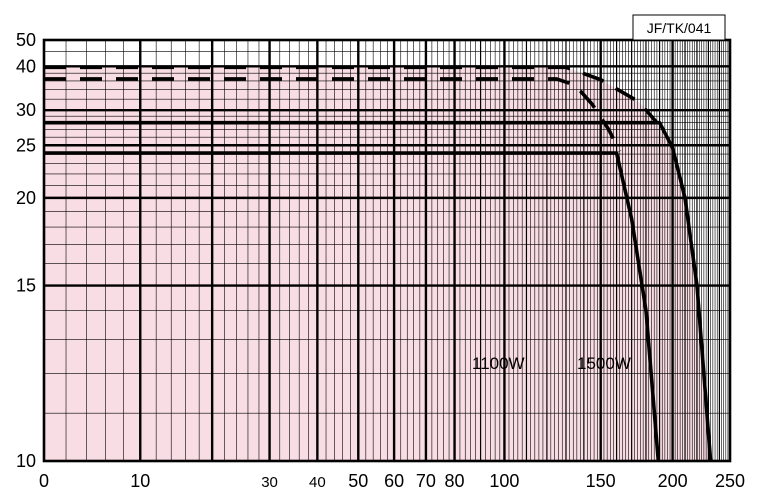  What do you see at coordinates (498, 363) in the screenshot?
I see `series-label-1100w: 1100W` at bounding box center [498, 363].